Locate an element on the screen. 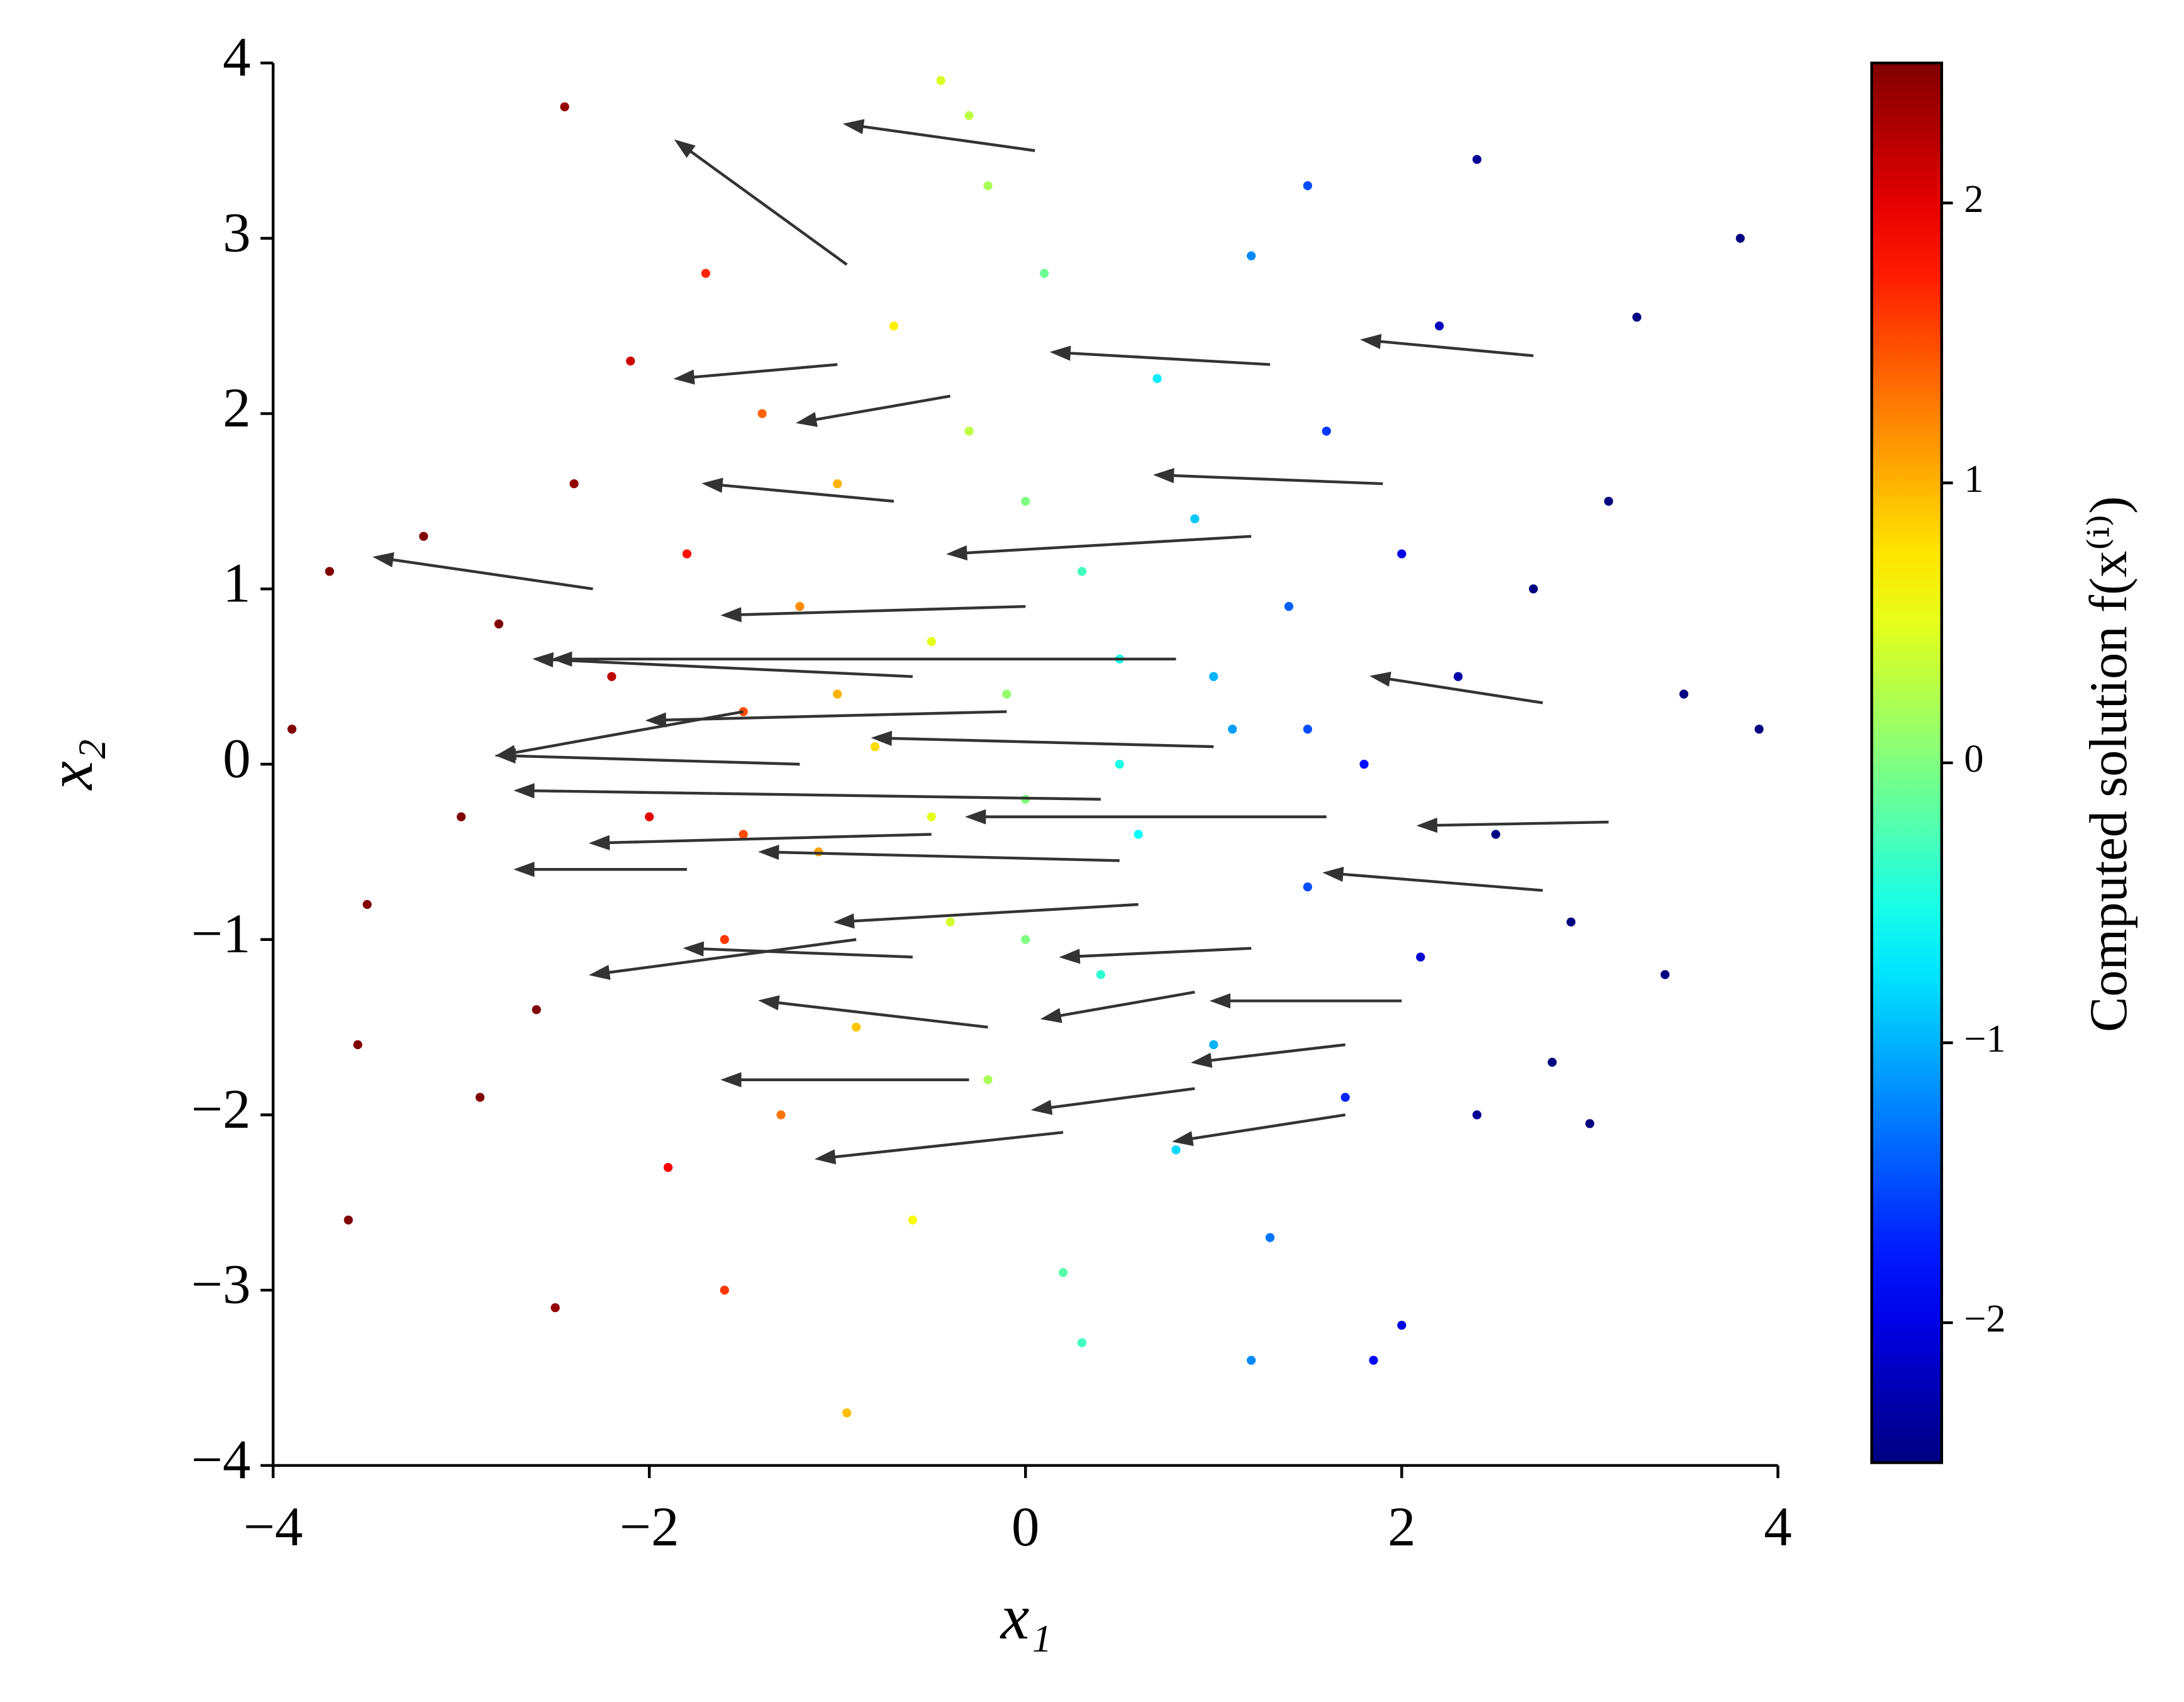 This screenshot has width=2184, height=1702. colorbar-tick-label: −1 is located at coordinates (1984, 1039).